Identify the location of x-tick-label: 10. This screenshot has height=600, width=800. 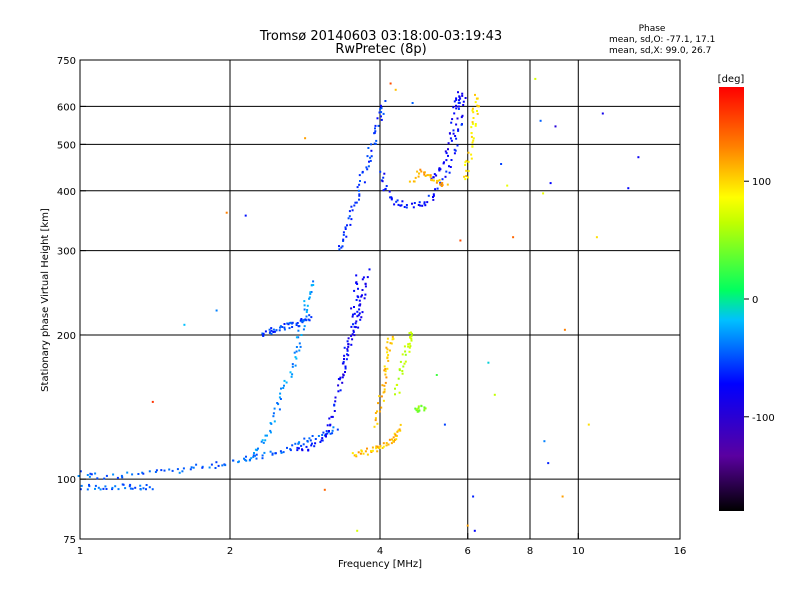
(578, 551).